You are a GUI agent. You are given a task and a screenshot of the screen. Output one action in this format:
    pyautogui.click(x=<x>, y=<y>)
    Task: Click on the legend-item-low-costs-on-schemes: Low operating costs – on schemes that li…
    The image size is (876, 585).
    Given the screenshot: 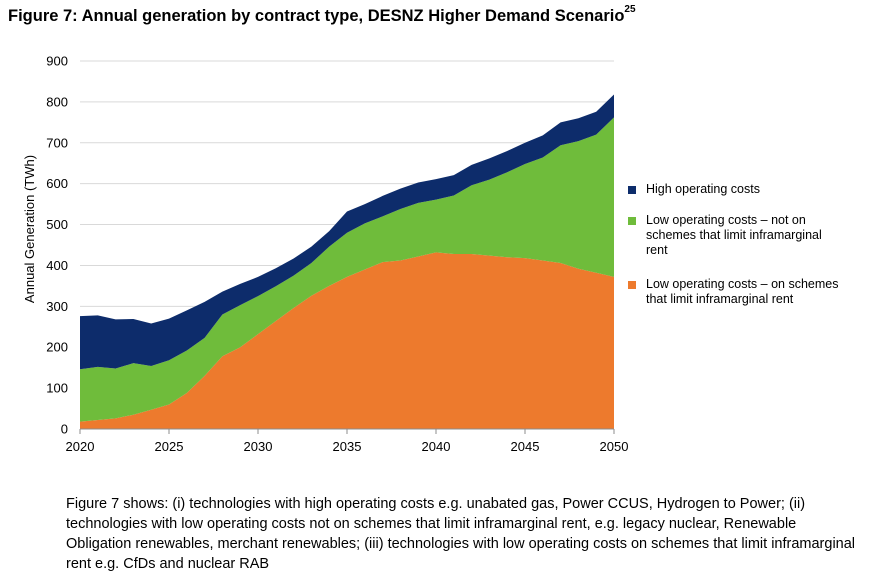 What is the action you would take?
    pyautogui.click(x=737, y=292)
    